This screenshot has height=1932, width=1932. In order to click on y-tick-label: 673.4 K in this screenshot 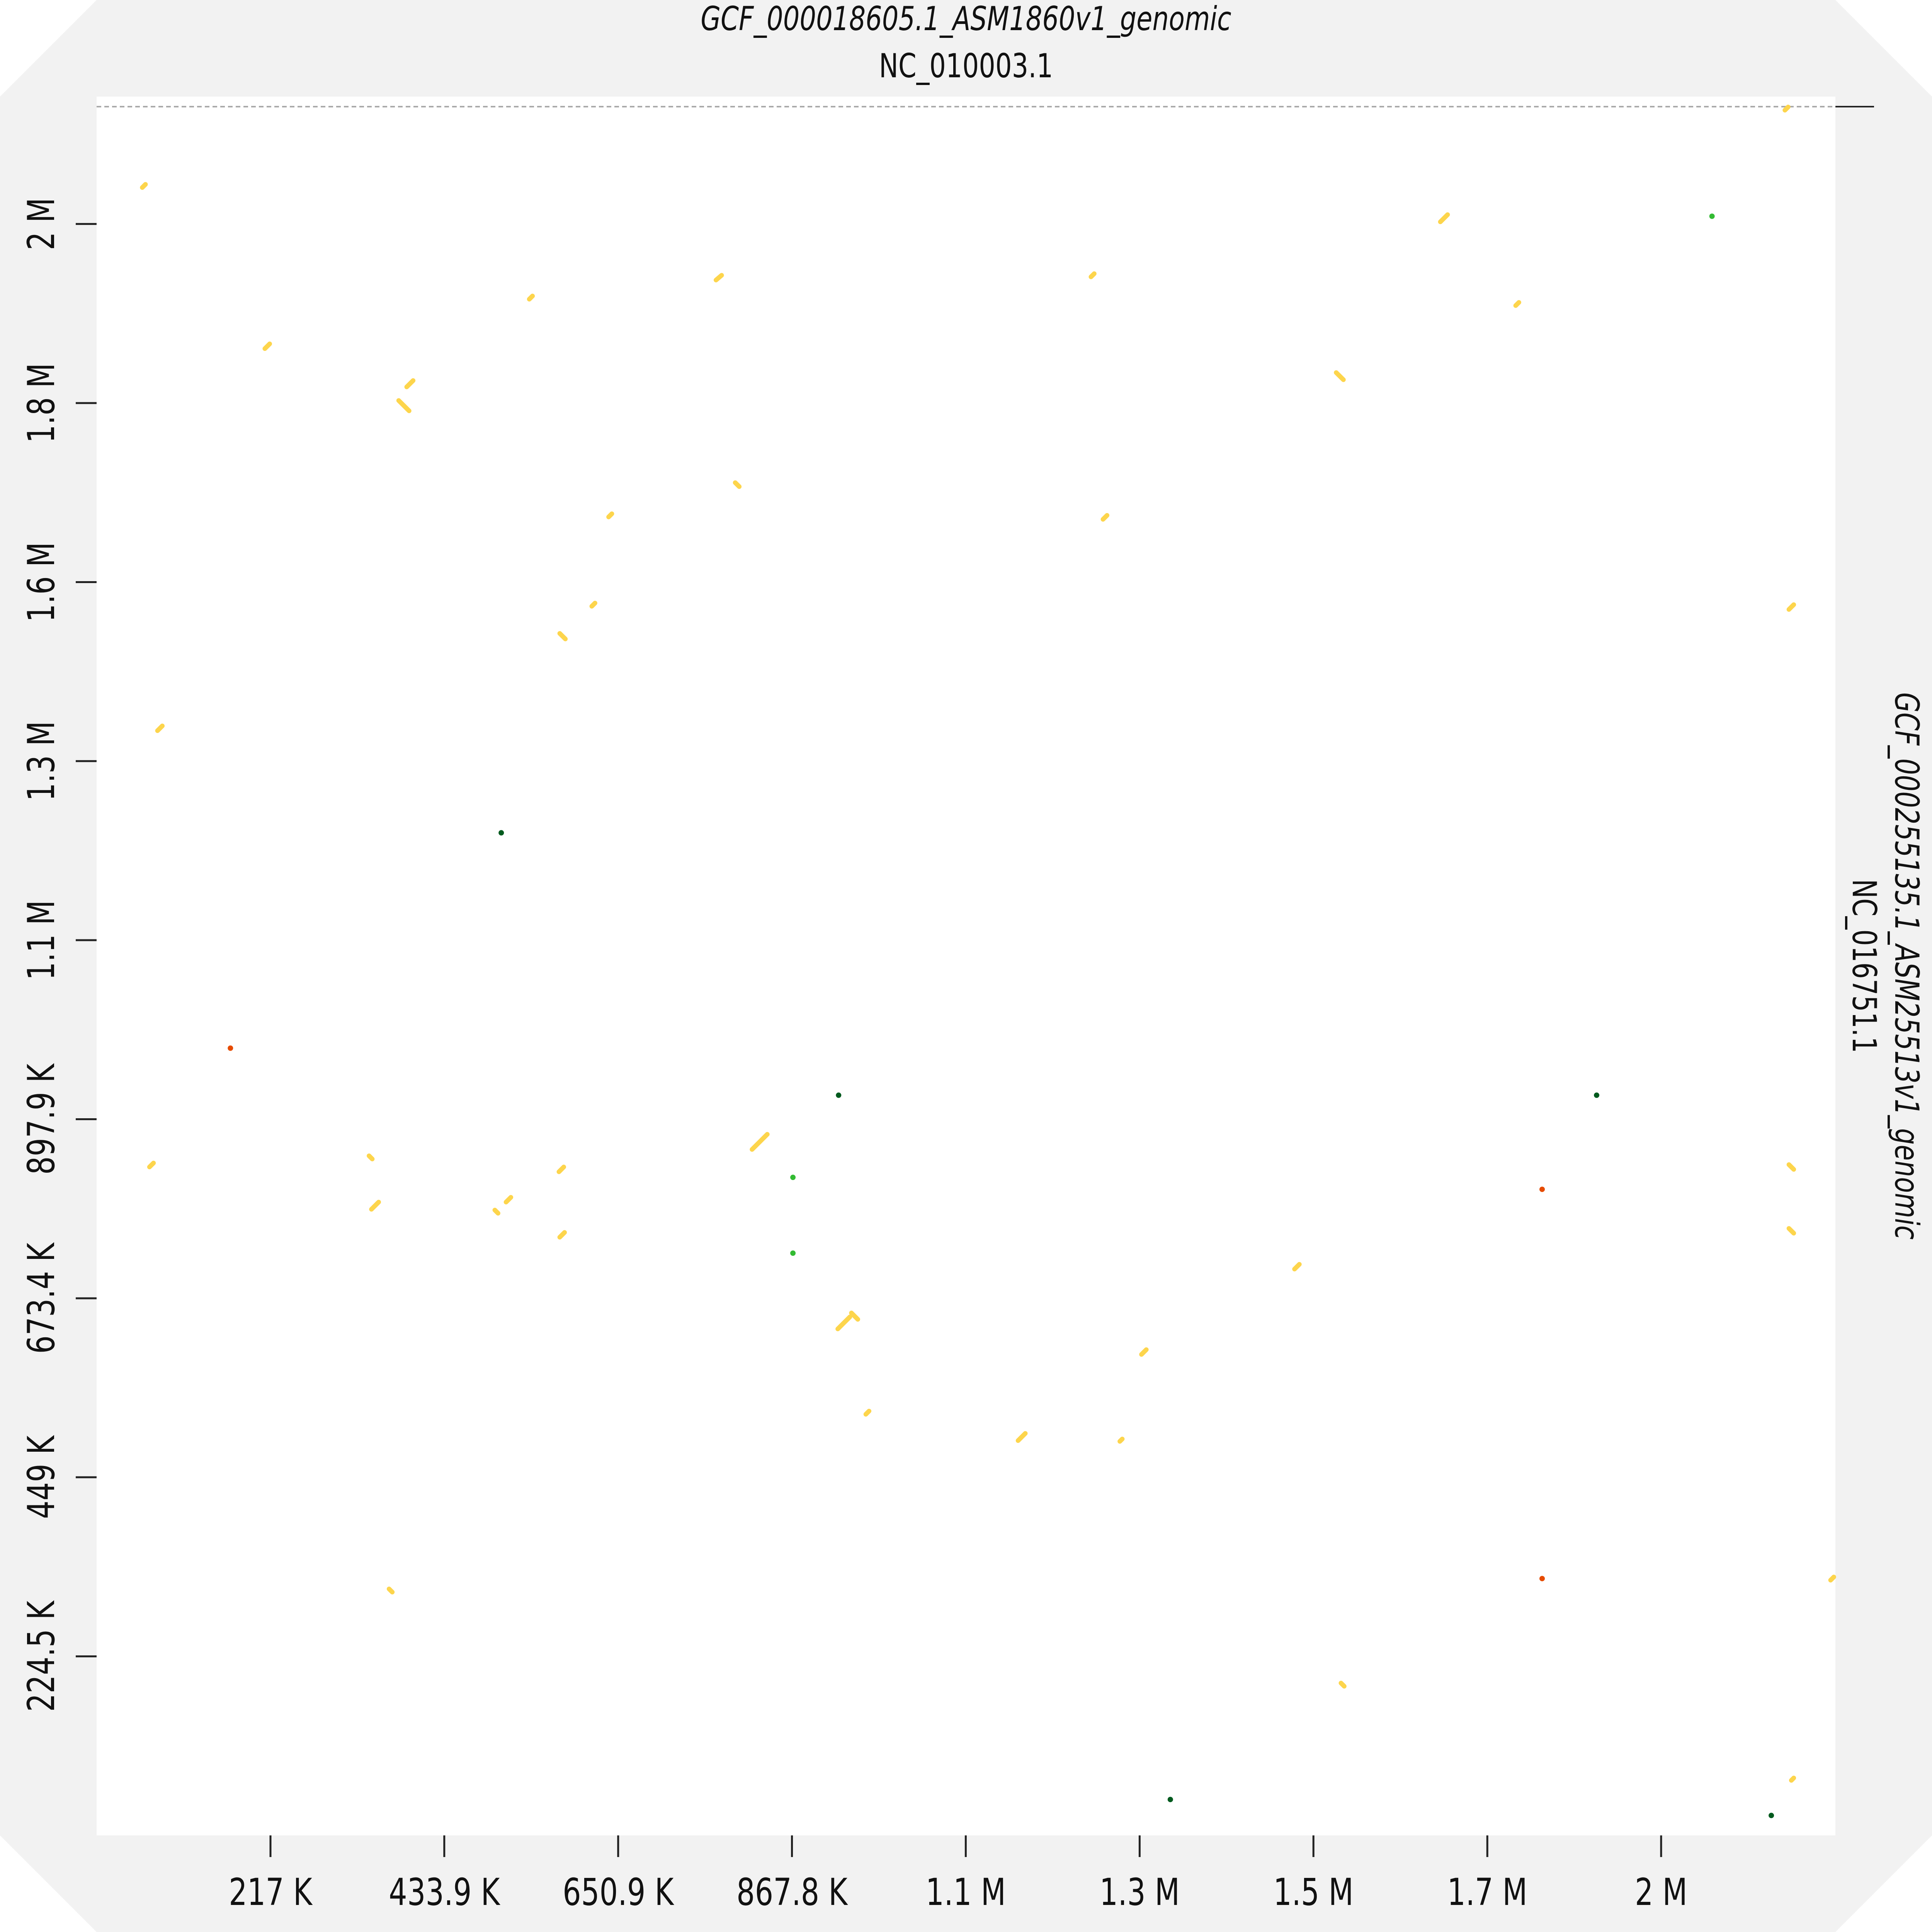, I will do `click(41, 1298)`.